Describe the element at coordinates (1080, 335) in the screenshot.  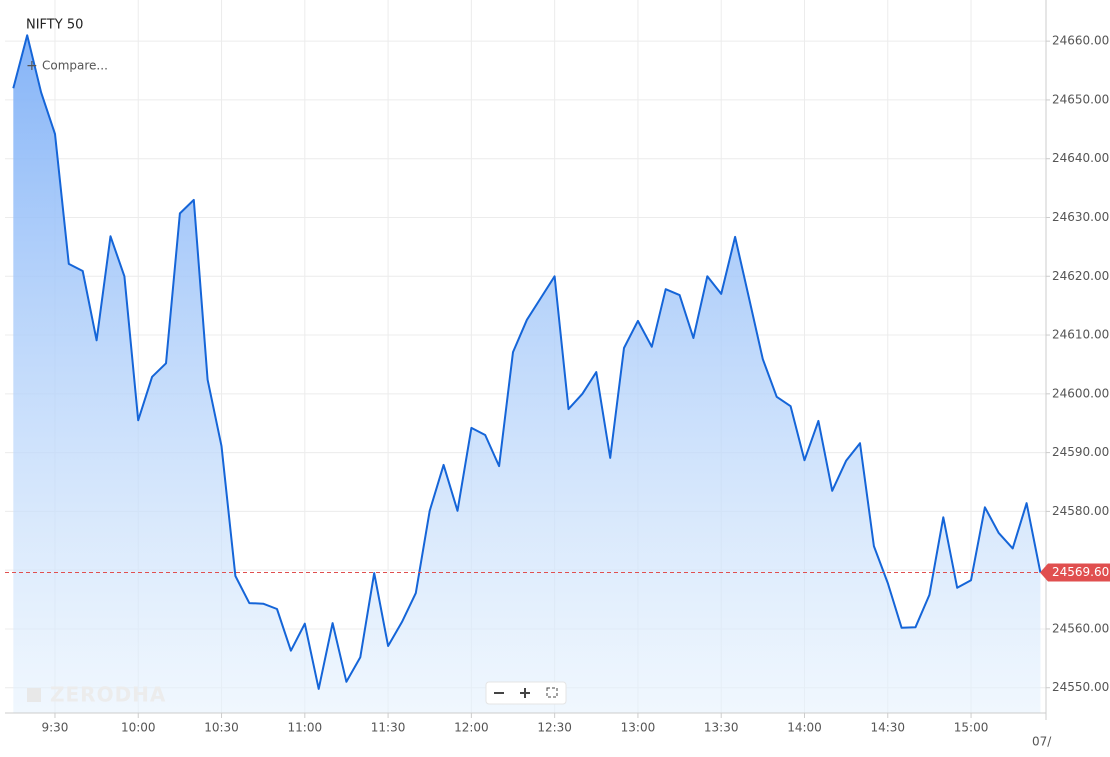
I see `y-tick-label: 24610.00` at that location.